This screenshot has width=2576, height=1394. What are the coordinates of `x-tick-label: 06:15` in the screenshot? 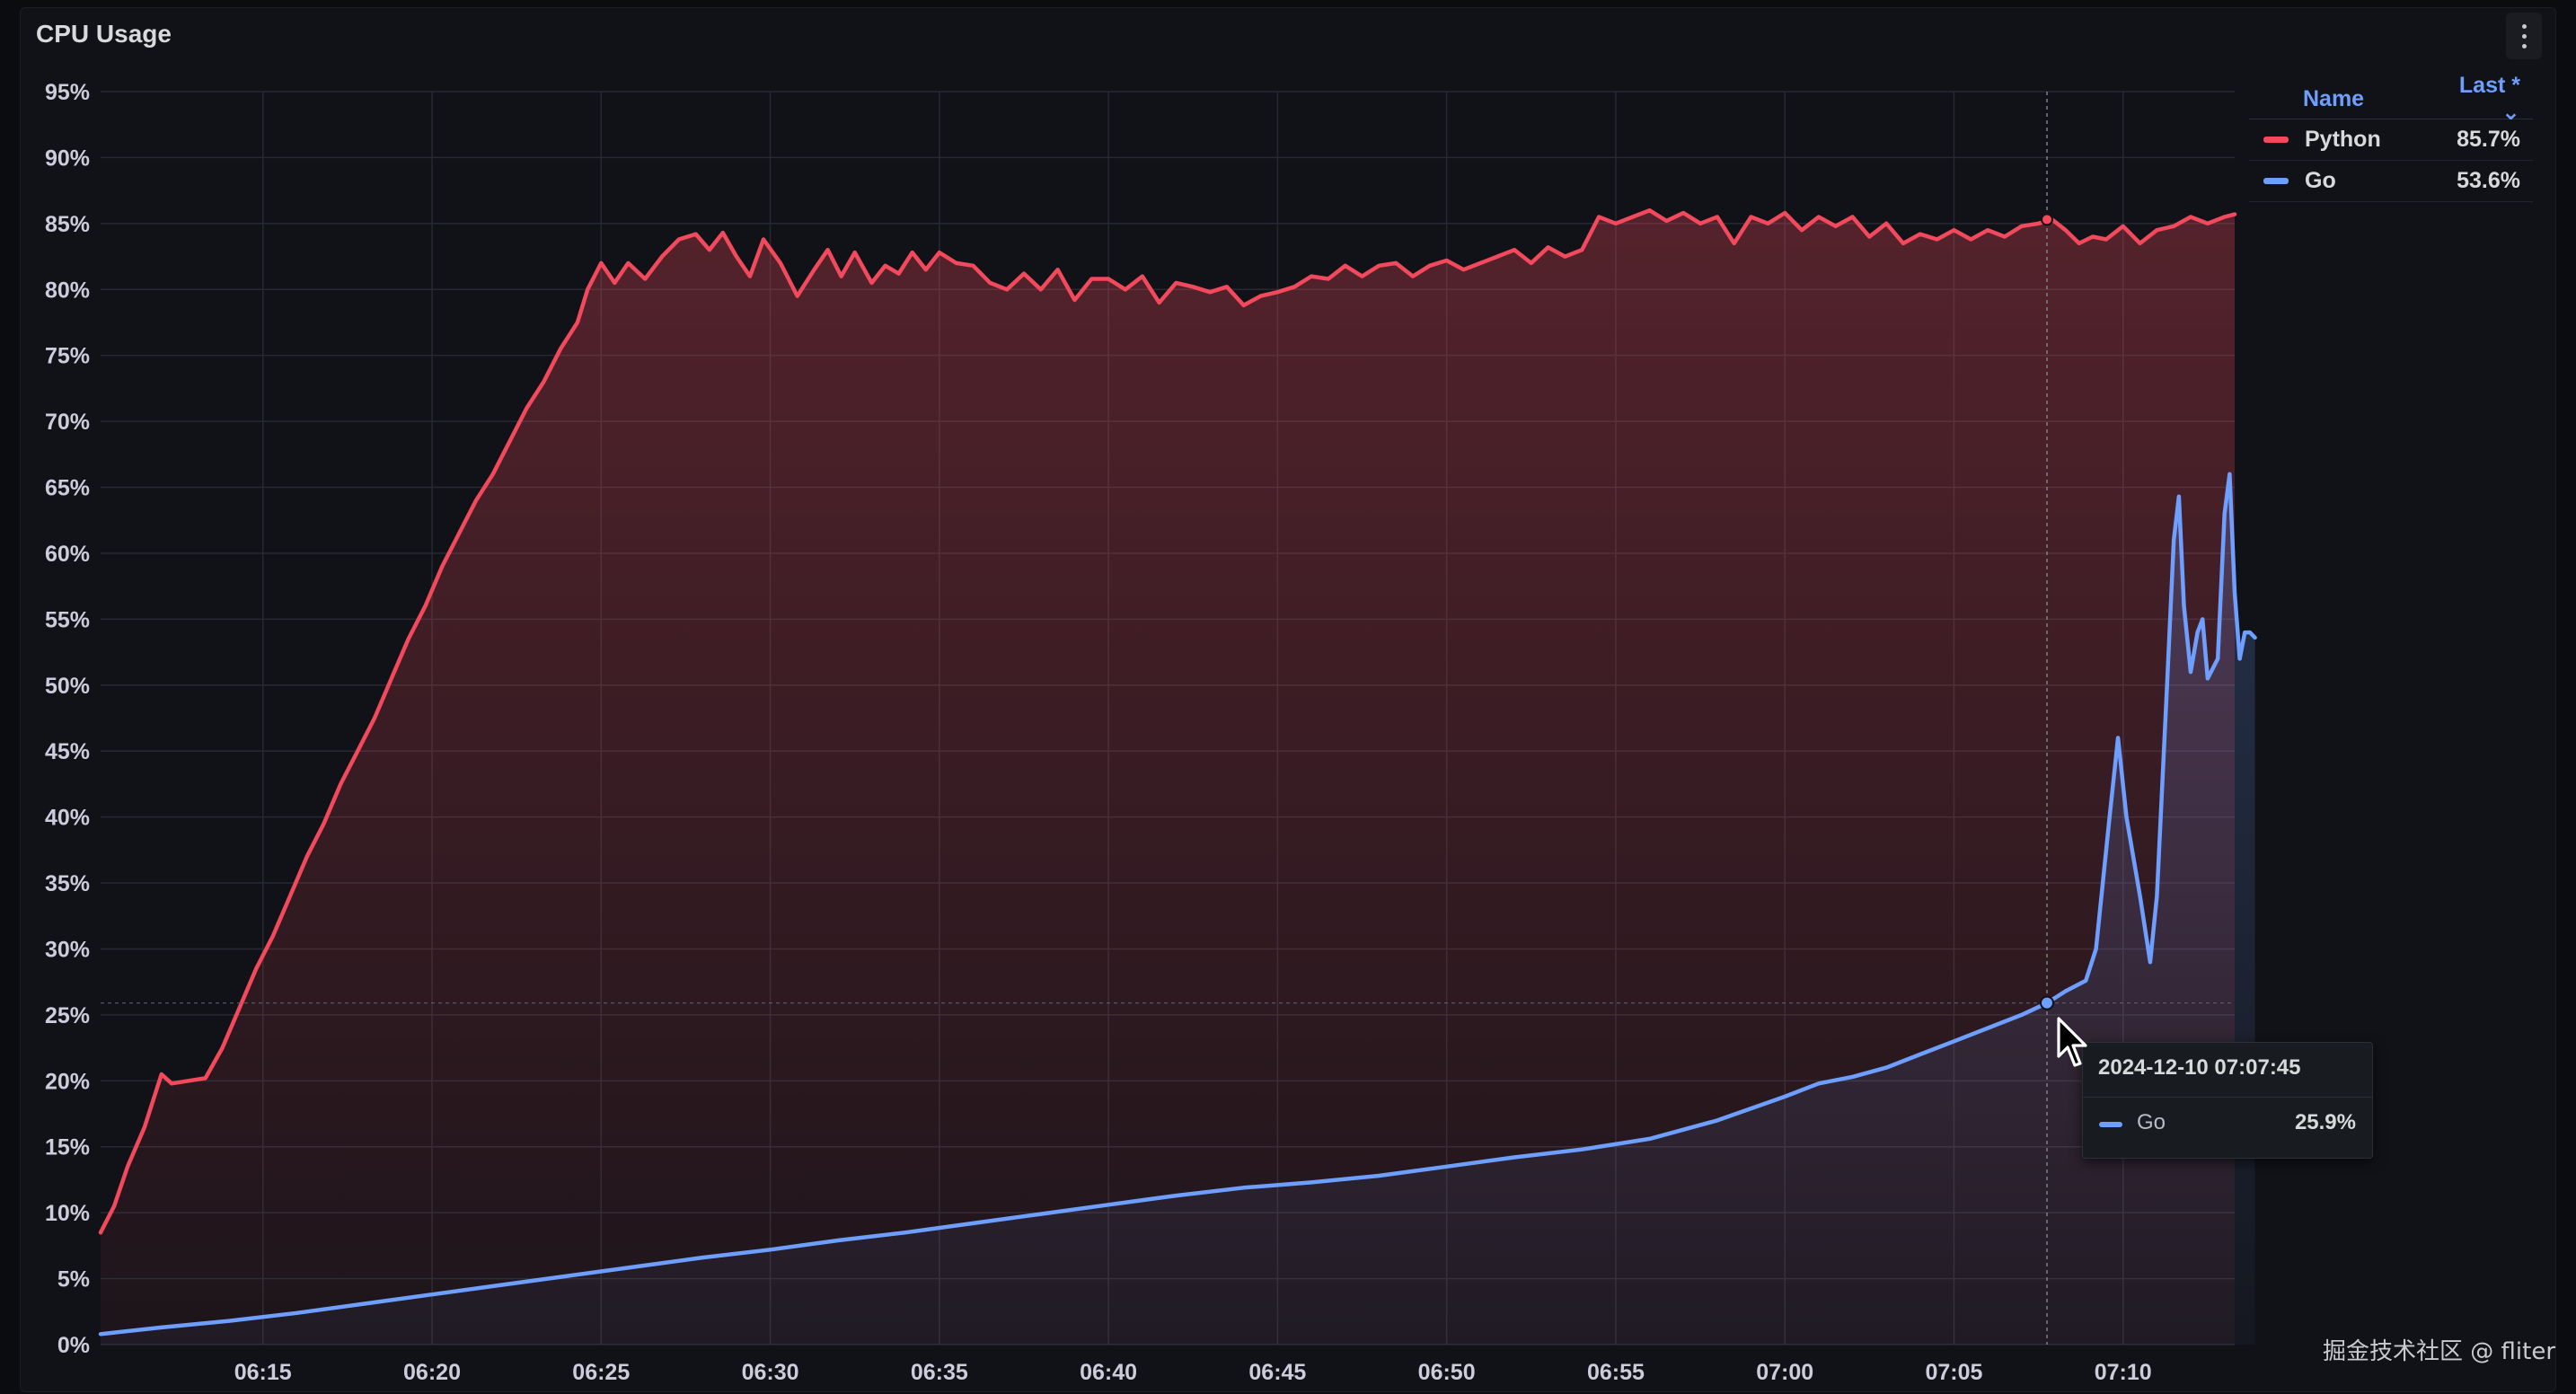 It's located at (263, 1372).